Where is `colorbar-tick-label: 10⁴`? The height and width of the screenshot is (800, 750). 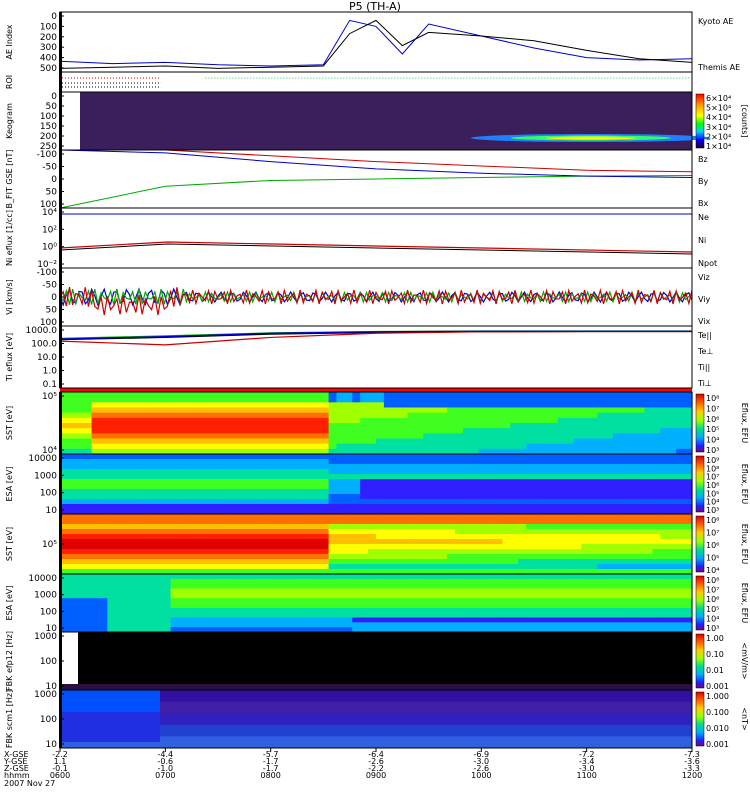 colorbar-tick-label: 10⁴ is located at coordinates (712, 502).